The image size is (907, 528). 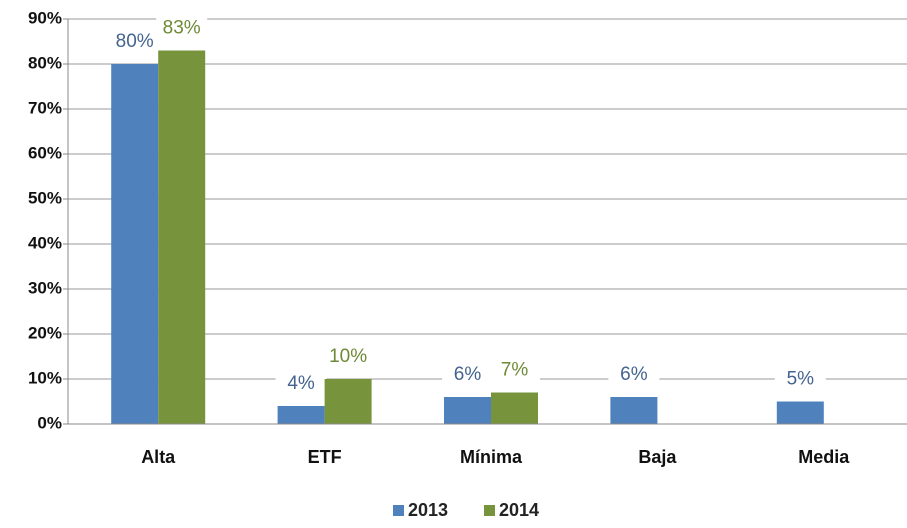 What do you see at coordinates (45, 287) in the screenshot?
I see `y-tick-label: 30%` at bounding box center [45, 287].